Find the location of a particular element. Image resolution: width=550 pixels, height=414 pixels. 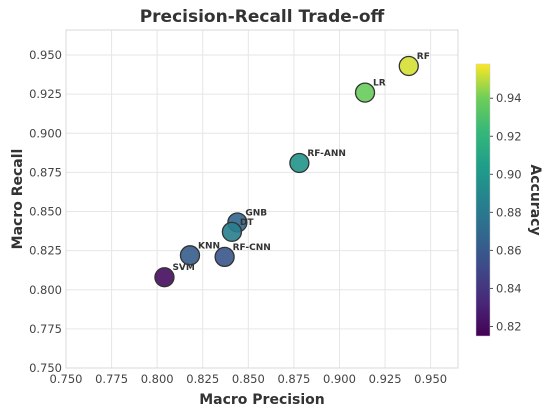

y-tick-label: 0.800 is located at coordinates (45, 290).